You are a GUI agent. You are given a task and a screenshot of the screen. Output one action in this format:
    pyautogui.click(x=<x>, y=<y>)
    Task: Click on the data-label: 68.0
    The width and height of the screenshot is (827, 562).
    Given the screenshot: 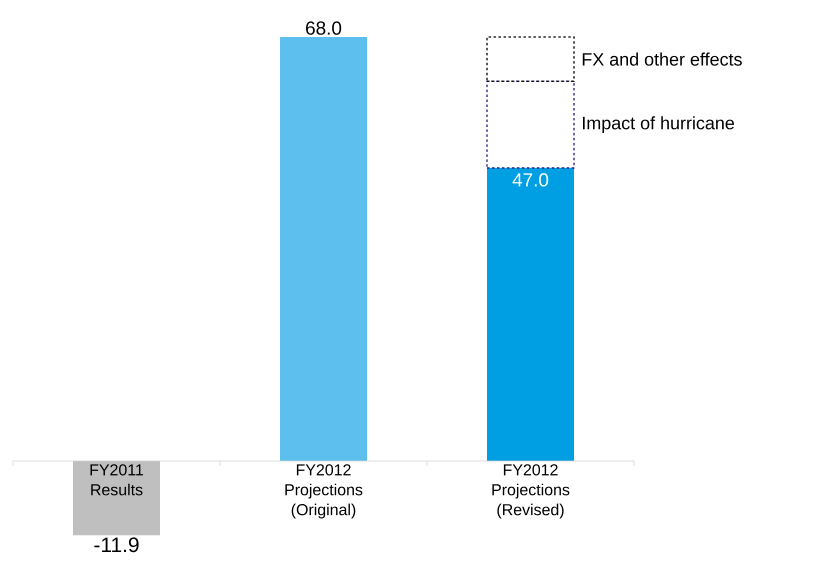 What is the action you would take?
    pyautogui.click(x=324, y=28)
    